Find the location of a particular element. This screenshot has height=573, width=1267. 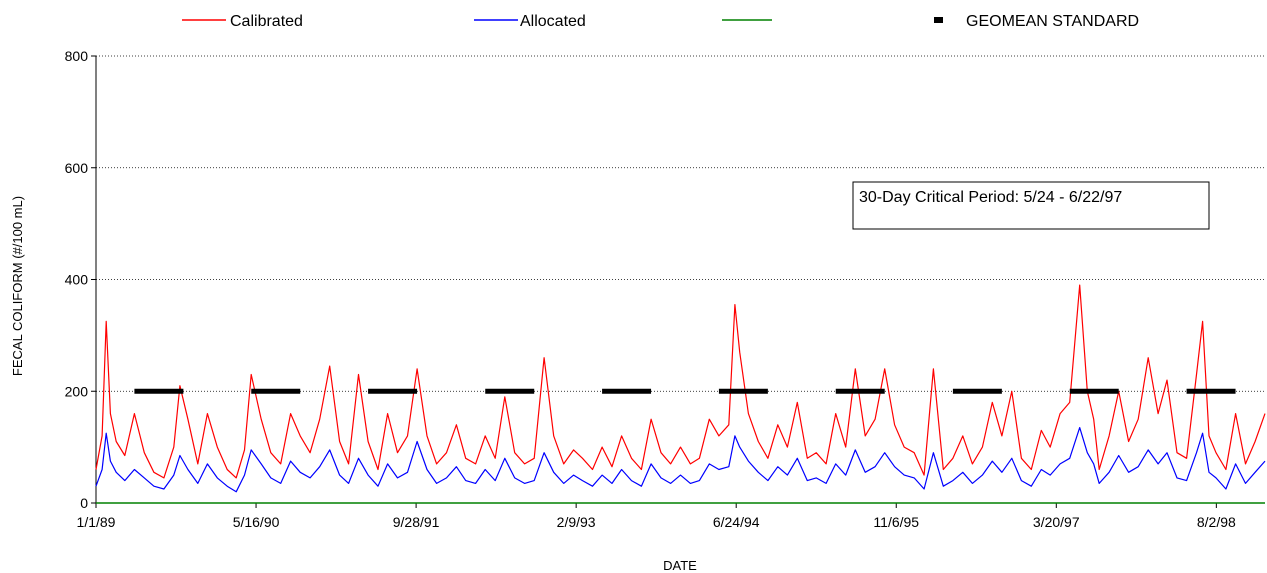

y-tick-label-600: 600 is located at coordinates (77, 168).